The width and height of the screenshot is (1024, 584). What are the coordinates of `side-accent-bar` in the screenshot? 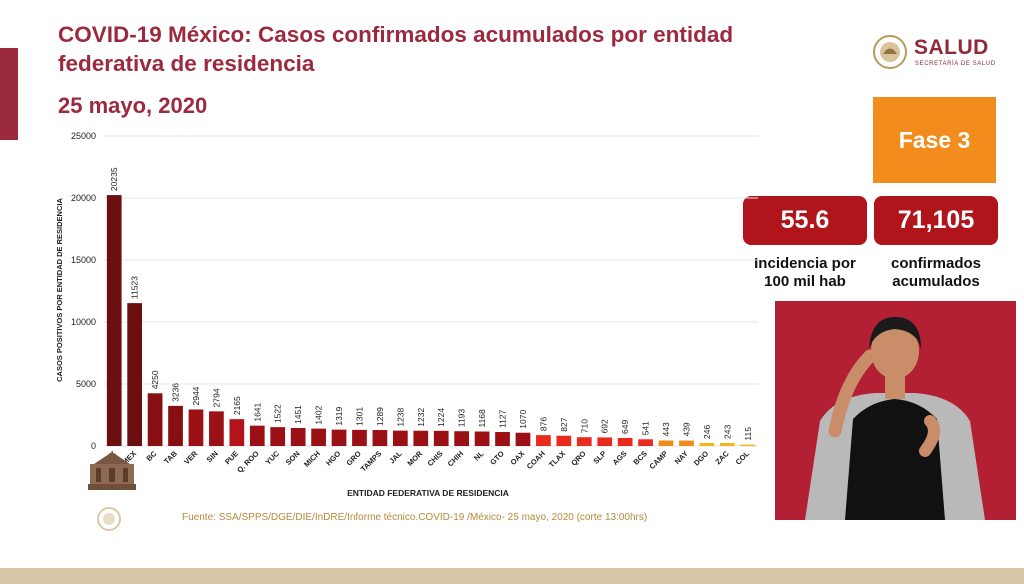 It's located at (9, 94).